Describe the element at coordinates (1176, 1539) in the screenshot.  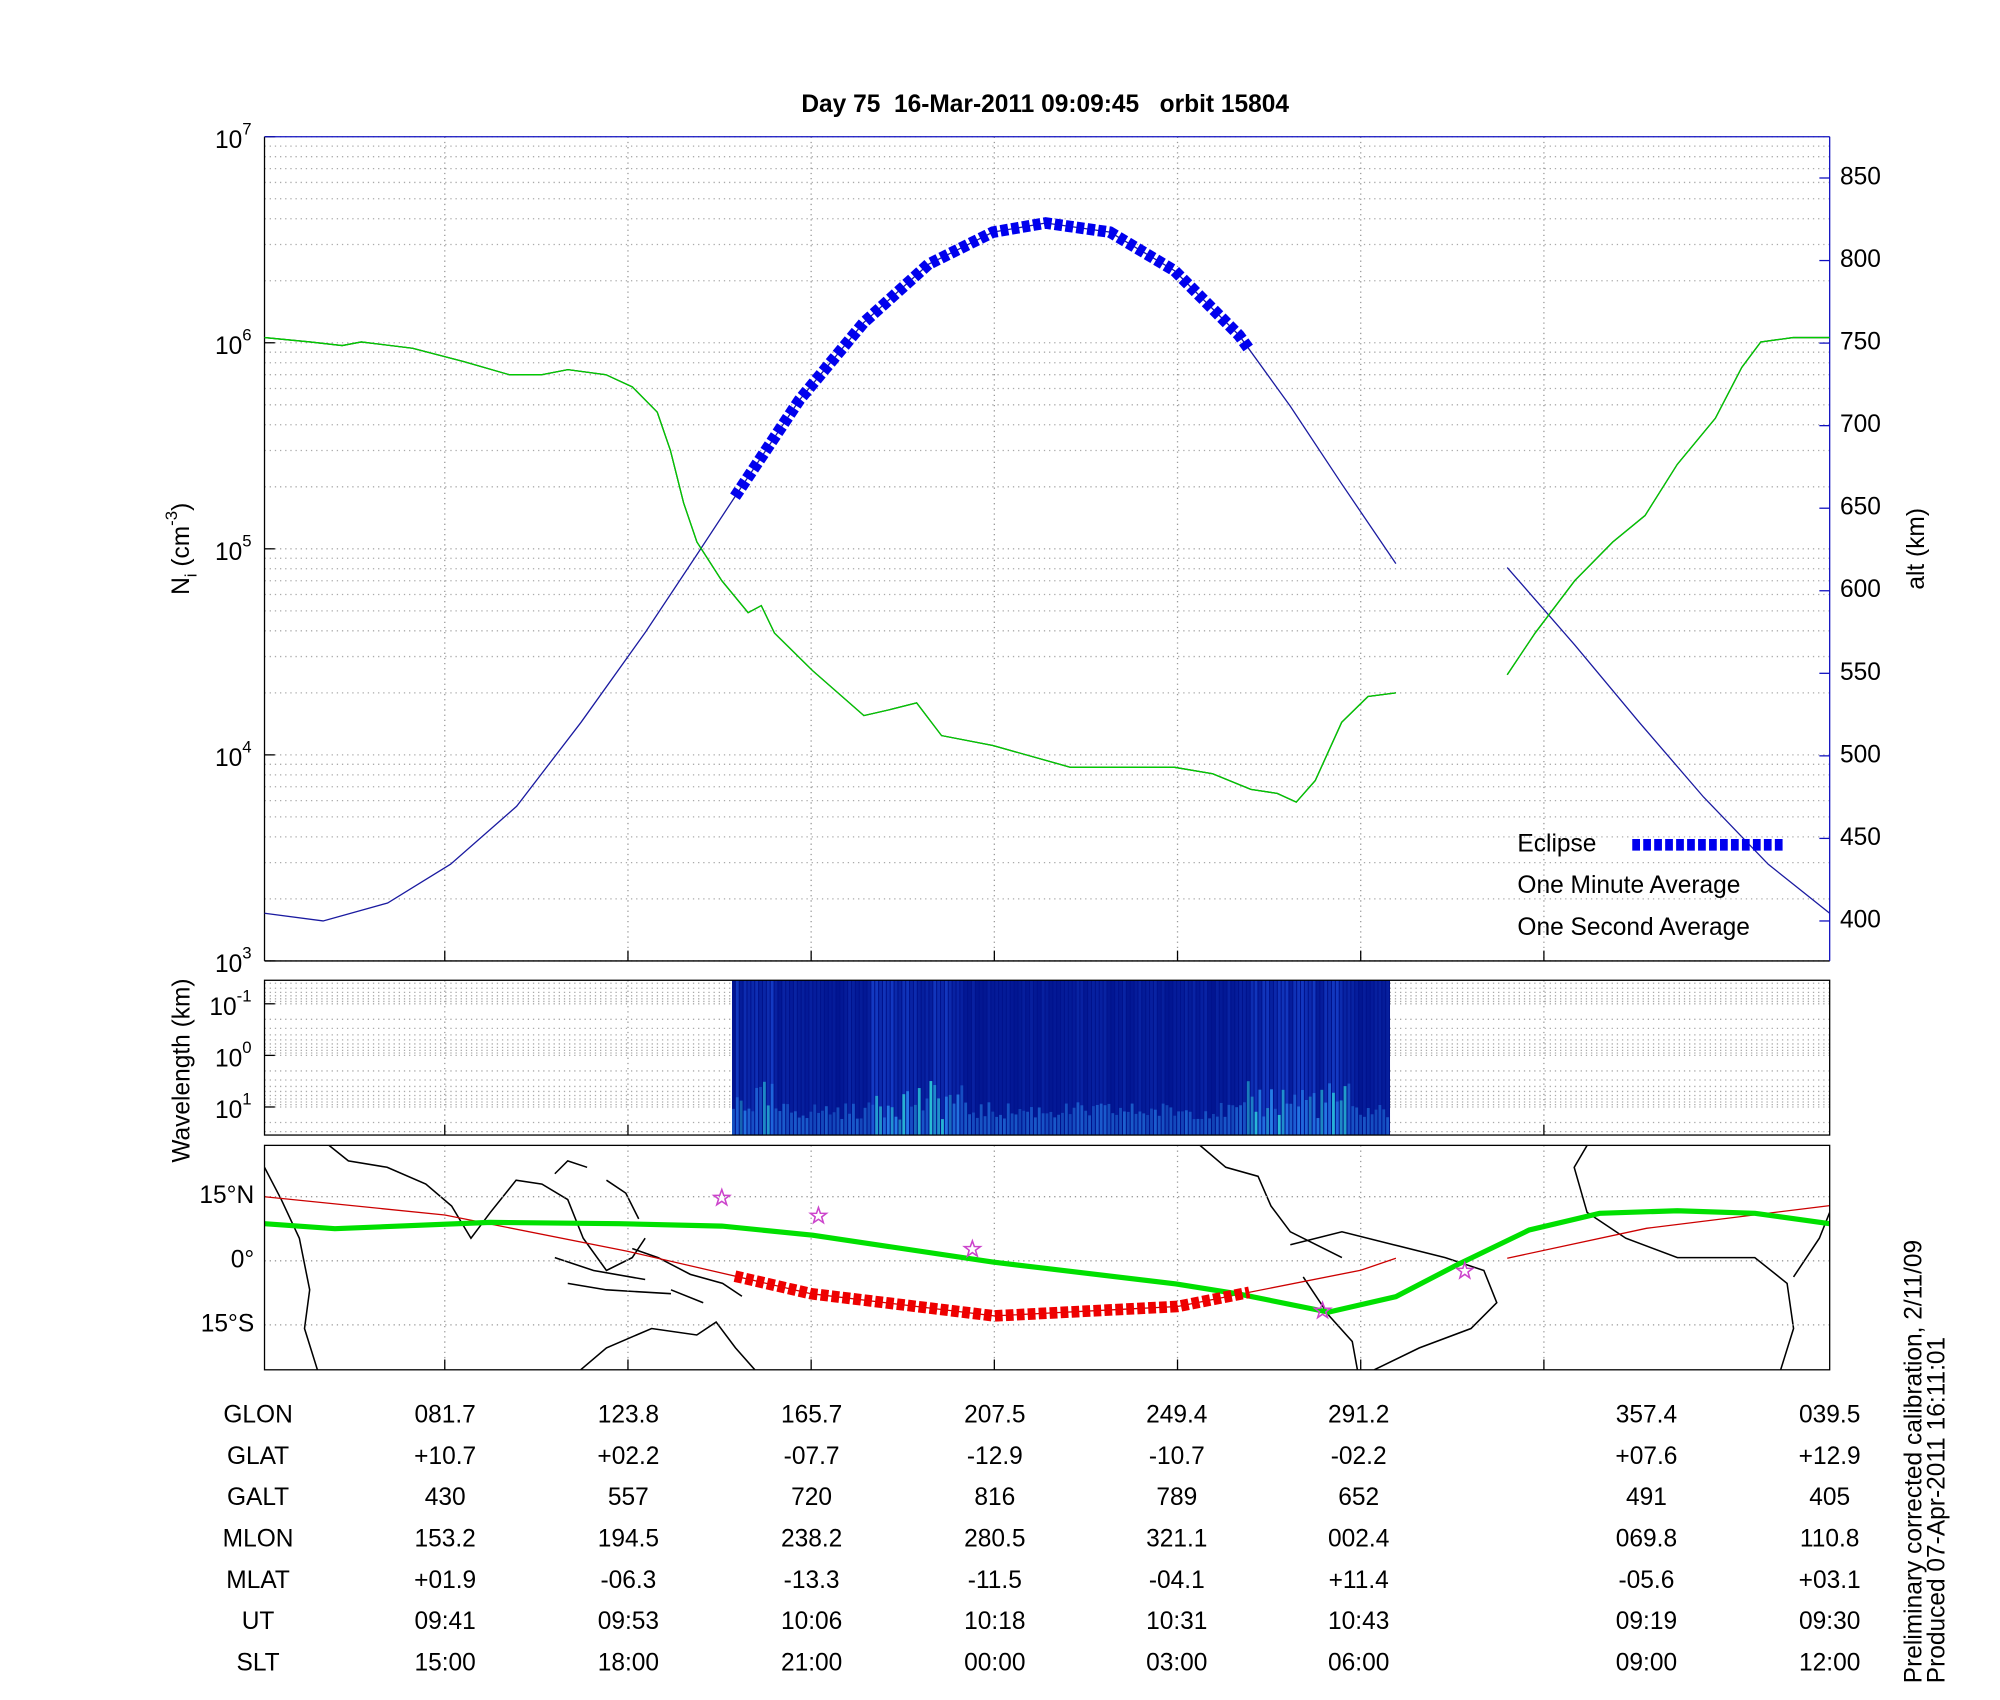
I see `table-cell: 321.1` at that location.